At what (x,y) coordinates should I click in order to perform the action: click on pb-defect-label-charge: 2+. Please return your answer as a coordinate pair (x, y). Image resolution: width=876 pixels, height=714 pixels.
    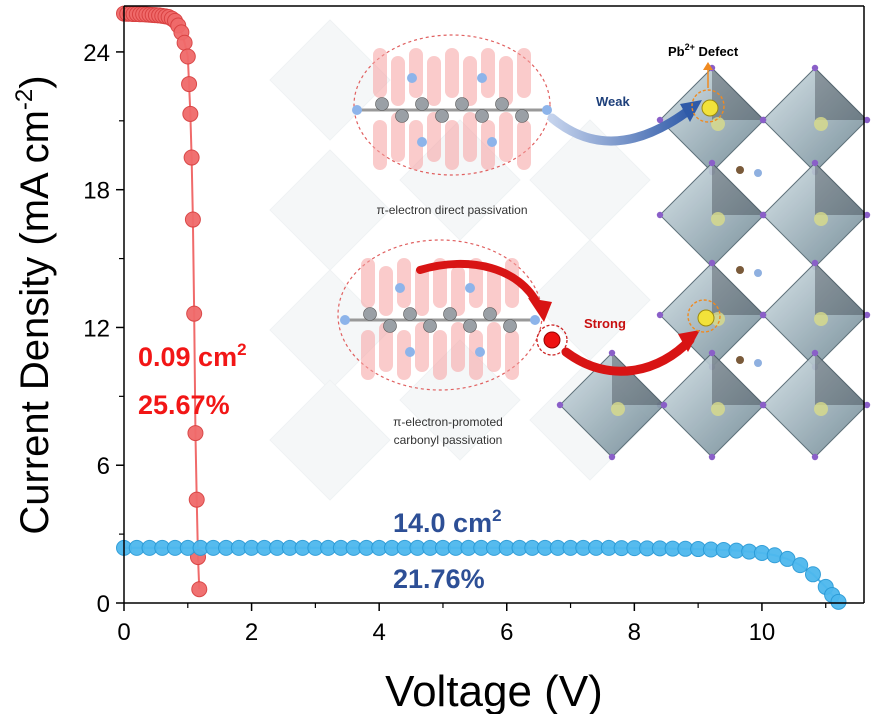
    Looking at the image, I should click on (690, 47).